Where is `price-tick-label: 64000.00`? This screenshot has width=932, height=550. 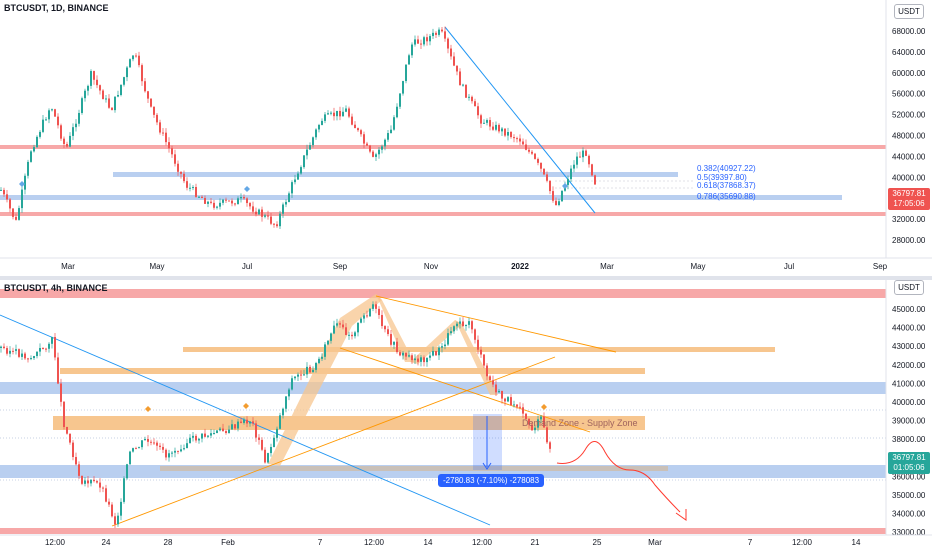
price-tick-label: 64000.00 is located at coordinates (909, 52).